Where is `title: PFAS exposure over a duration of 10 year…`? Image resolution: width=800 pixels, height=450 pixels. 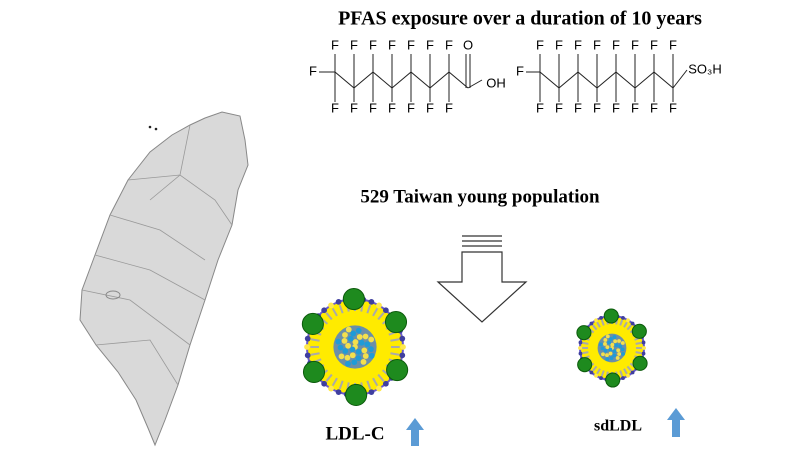 title: PFAS exposure over a duration of 10 year… is located at coordinates (520, 19).